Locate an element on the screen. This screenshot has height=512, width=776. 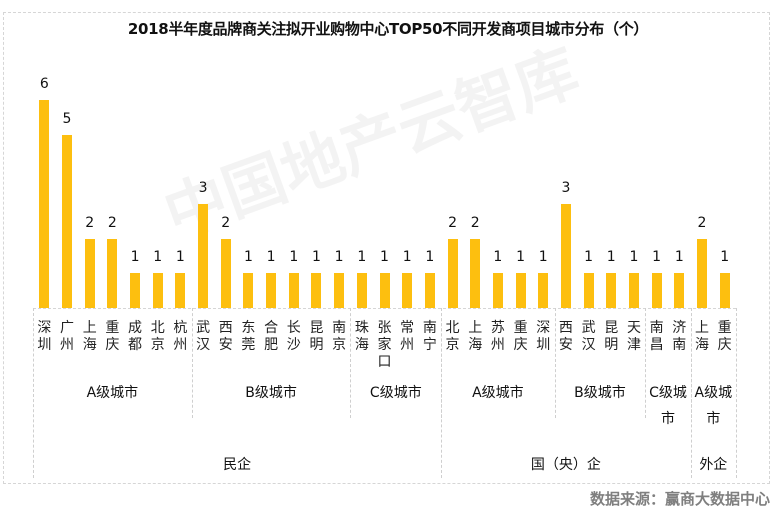
category-label: 珠海 is located at coordinates (361, 336).